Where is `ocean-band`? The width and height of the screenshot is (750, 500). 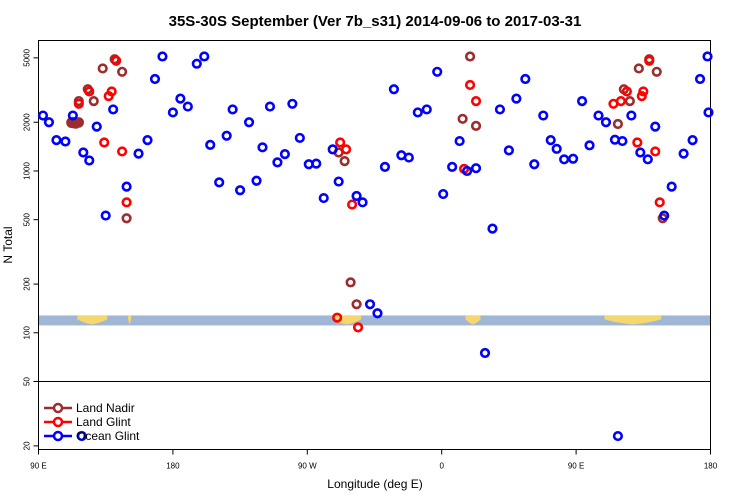 ocean-band is located at coordinates (374, 320).